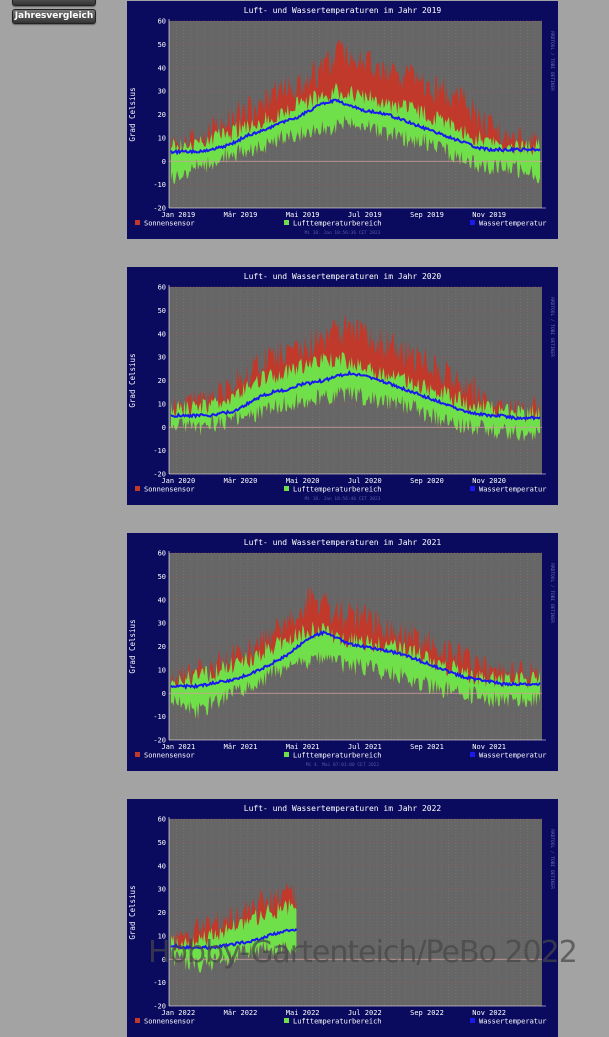  Describe the element at coordinates (365, 215) in the screenshot. I see `x-tick-label: Jul 2019` at that location.